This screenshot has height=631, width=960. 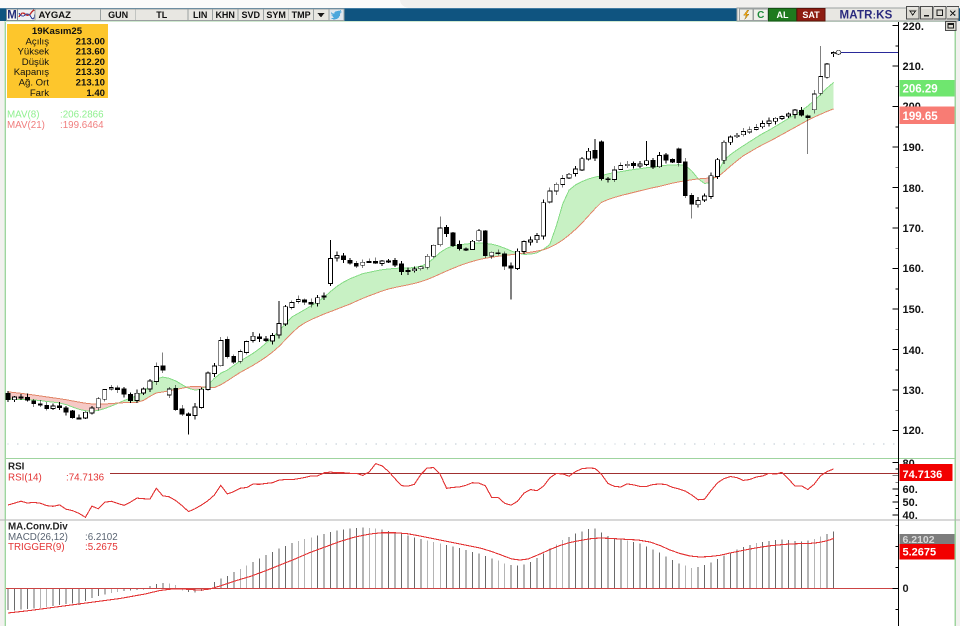 I want to click on svg-text: 170., so click(x=913, y=229).